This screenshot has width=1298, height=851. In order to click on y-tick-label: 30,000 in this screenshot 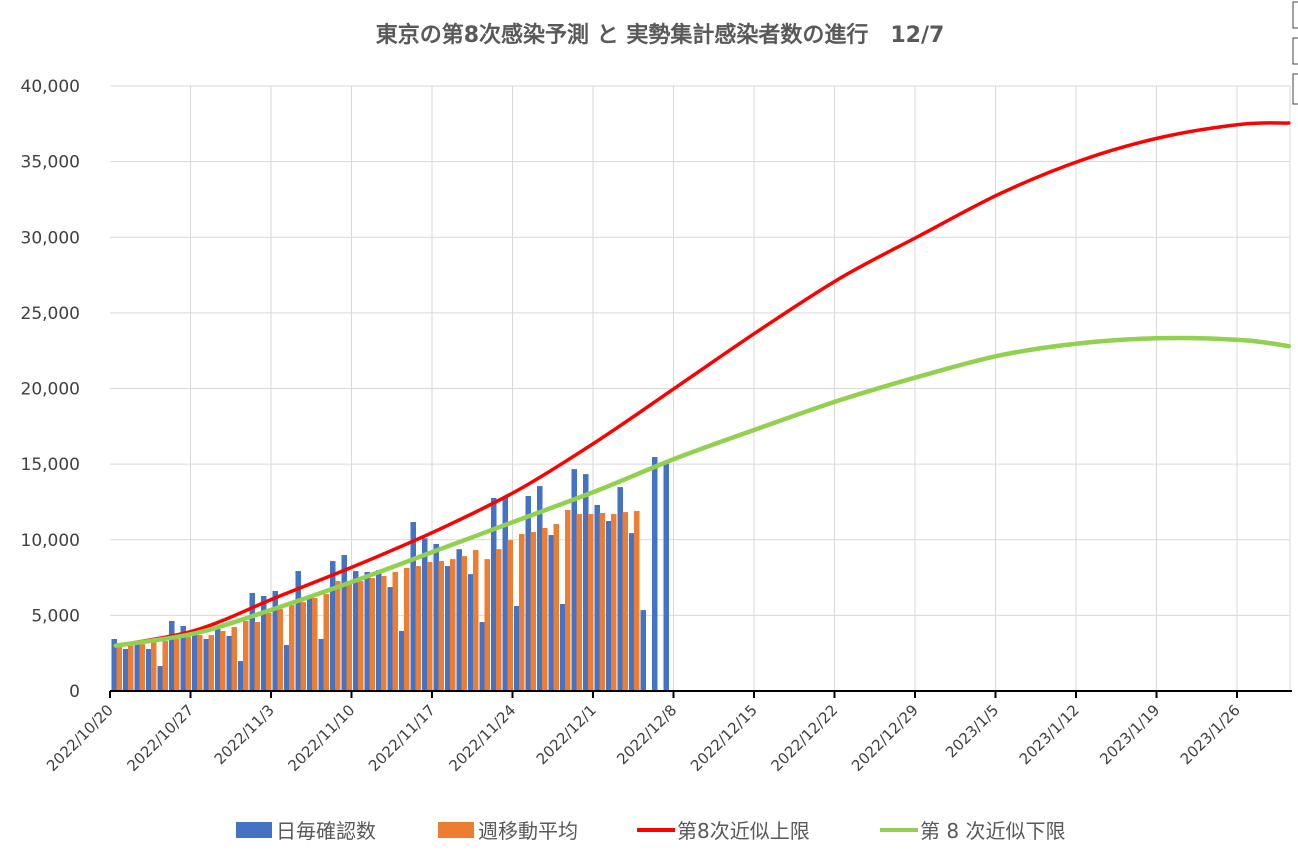, I will do `click(50, 238)`.